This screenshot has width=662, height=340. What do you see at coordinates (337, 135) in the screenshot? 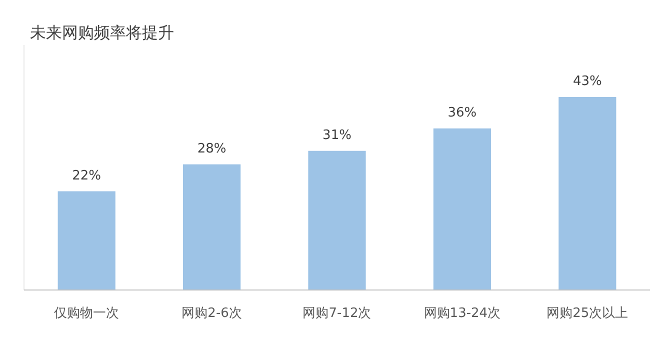
I see `data-label: 31%` at bounding box center [337, 135].